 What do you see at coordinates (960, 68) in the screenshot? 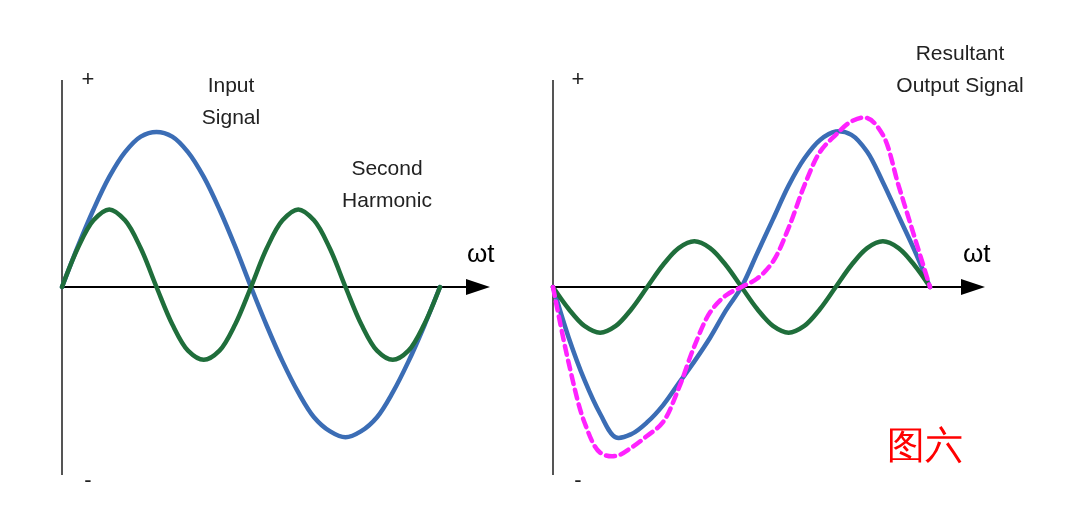
I see `series-label: Resultant Output Signal` at bounding box center [960, 68].